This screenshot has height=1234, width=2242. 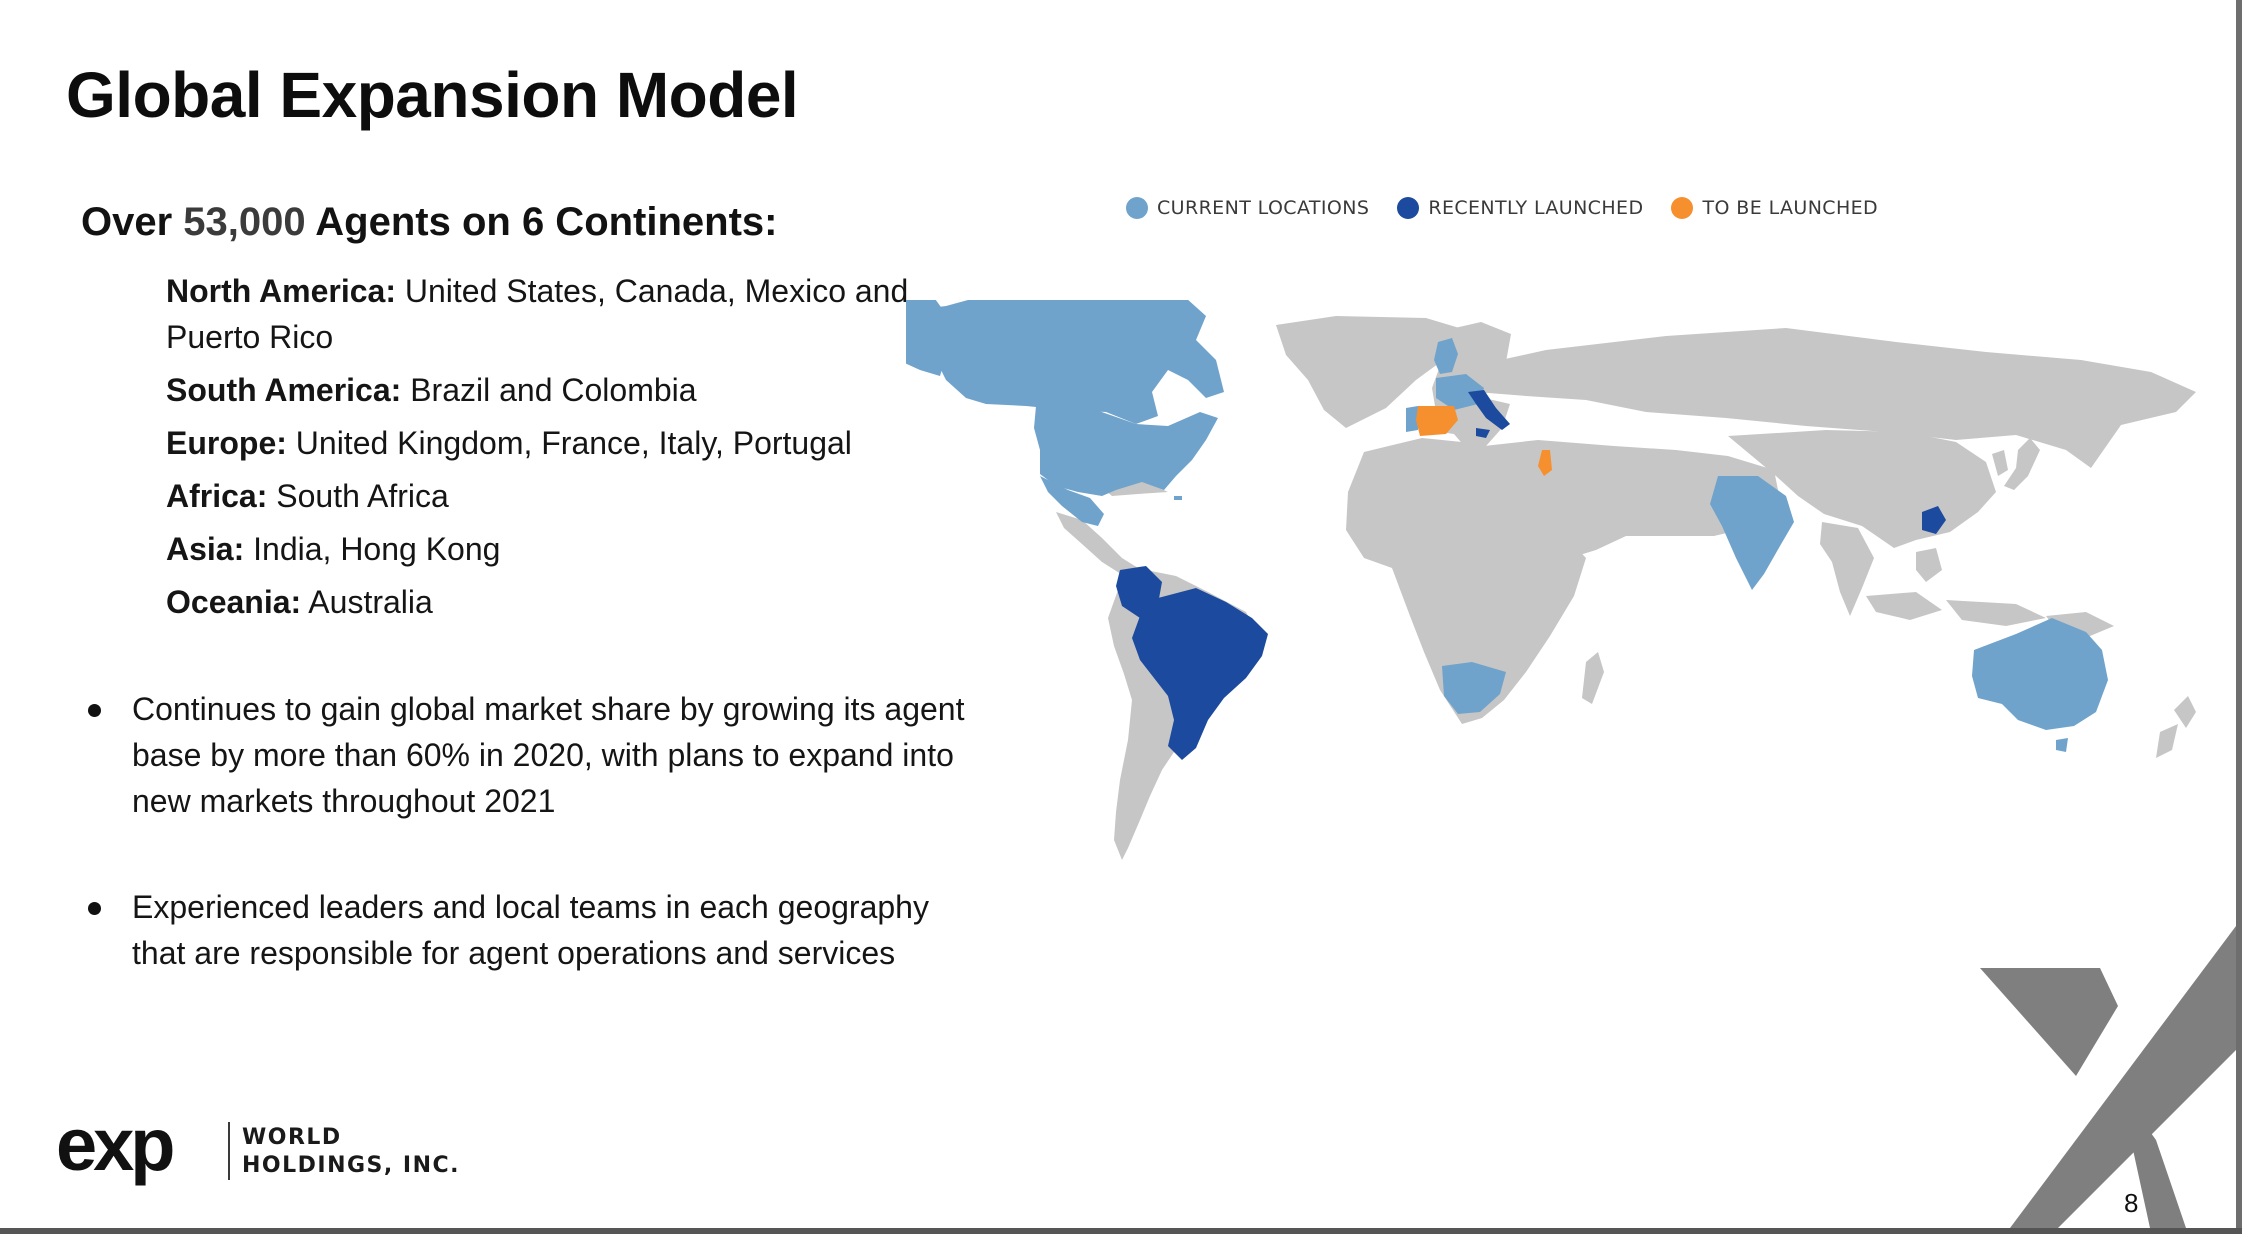 I want to click on region-name: Asia:, so click(x=205, y=549).